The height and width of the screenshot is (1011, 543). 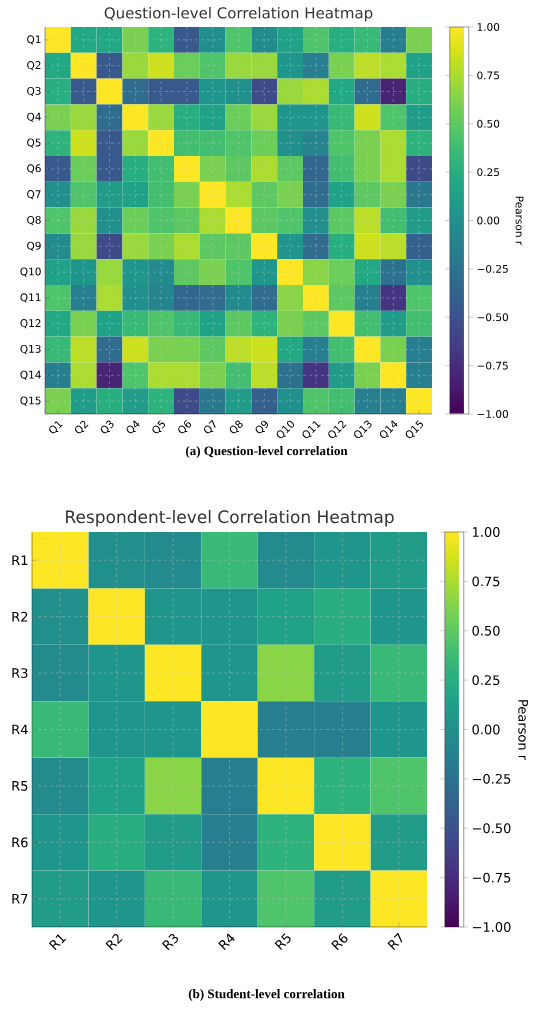 I want to click on x-tick-label: R7, so click(x=395, y=941).